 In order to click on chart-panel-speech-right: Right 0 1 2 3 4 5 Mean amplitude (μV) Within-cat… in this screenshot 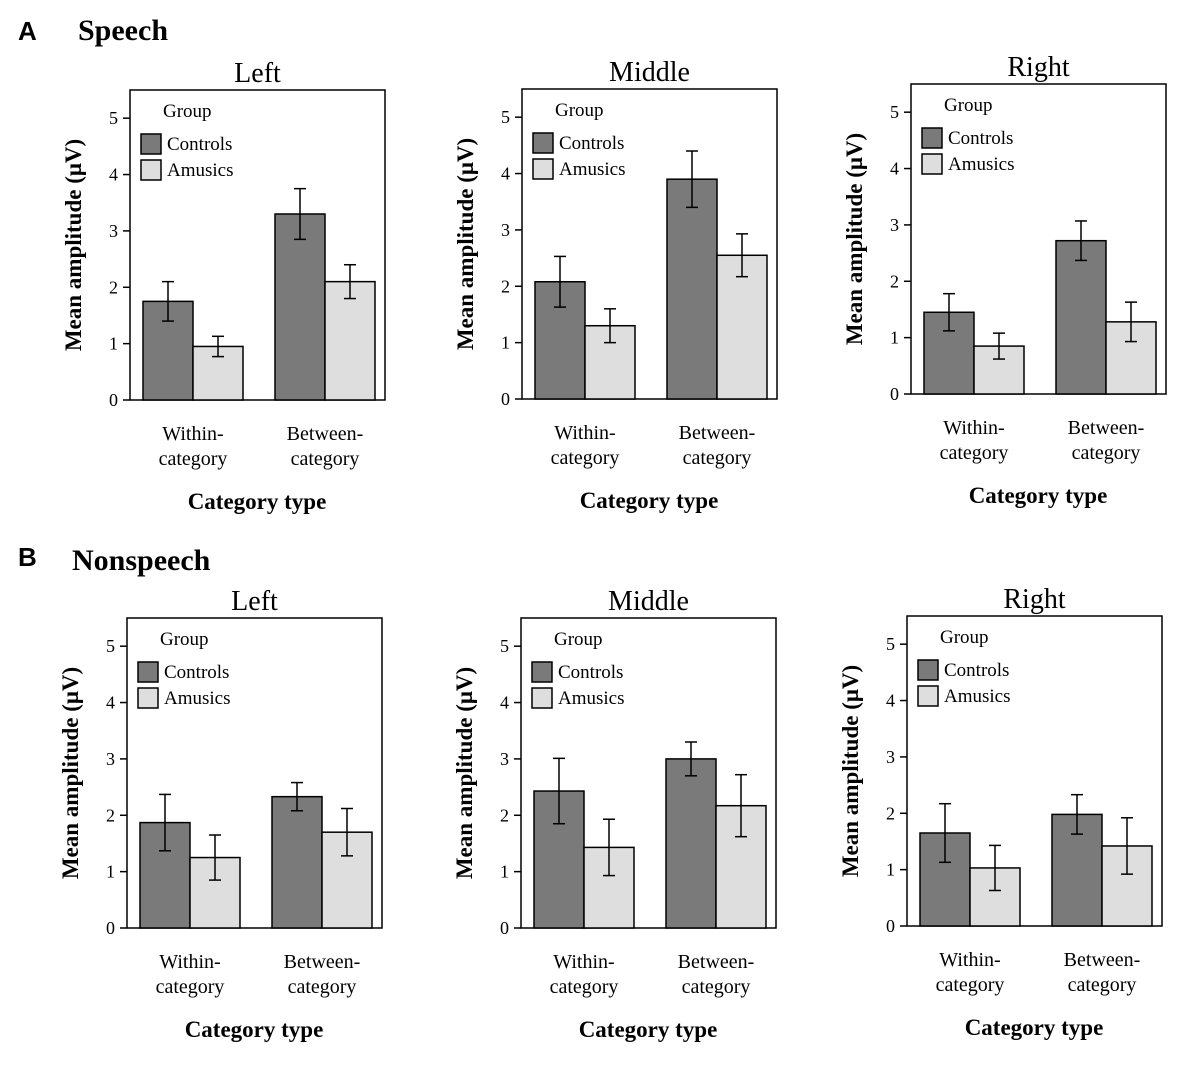, I will do `click(1009, 302)`.